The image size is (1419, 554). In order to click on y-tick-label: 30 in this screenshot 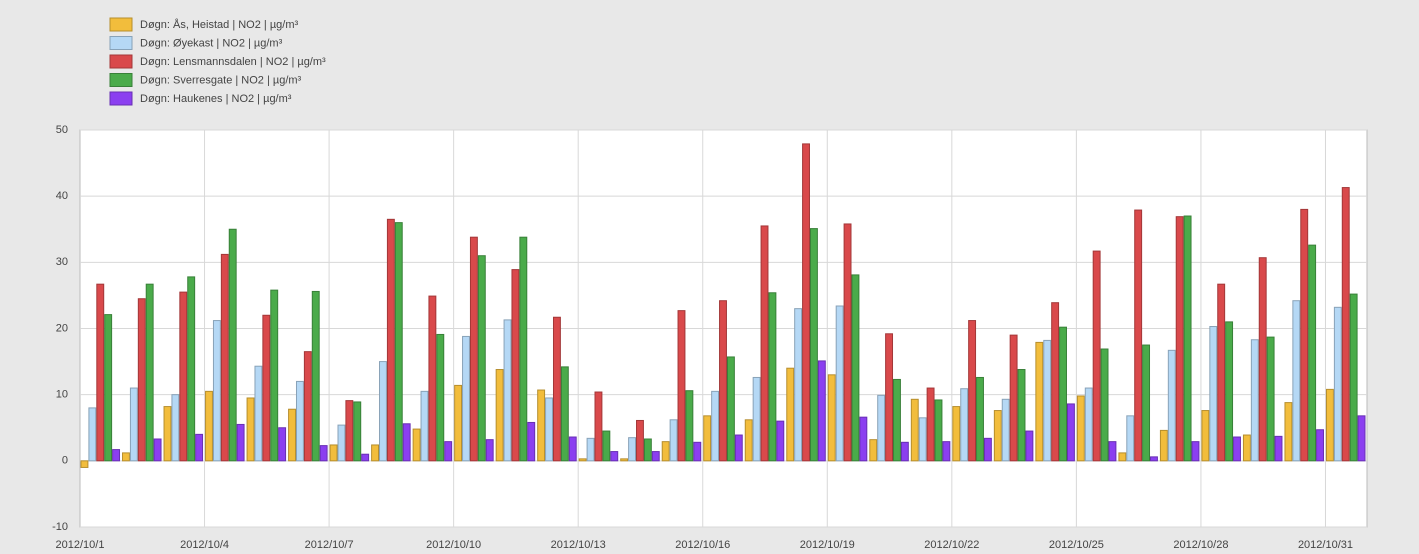, I will do `click(62, 262)`.